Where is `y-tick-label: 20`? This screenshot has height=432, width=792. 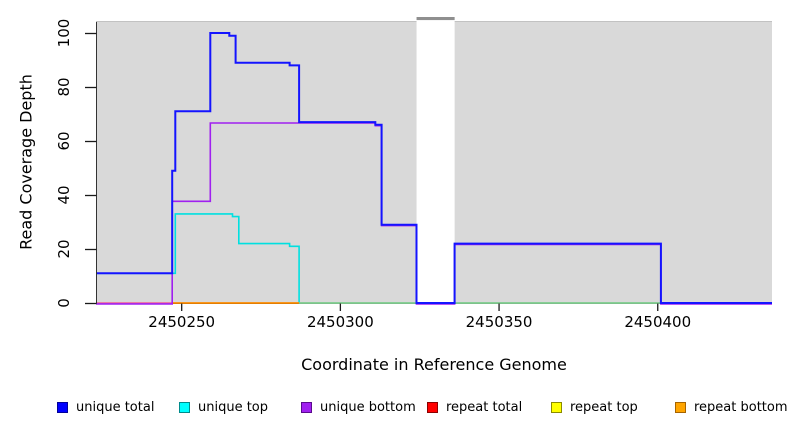 y-tick-label: 20 is located at coordinates (64, 249).